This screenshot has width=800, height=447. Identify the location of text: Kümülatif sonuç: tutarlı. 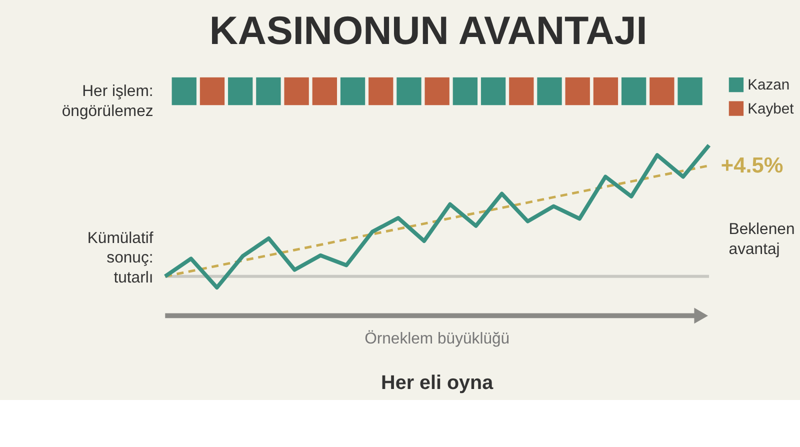
(120, 258).